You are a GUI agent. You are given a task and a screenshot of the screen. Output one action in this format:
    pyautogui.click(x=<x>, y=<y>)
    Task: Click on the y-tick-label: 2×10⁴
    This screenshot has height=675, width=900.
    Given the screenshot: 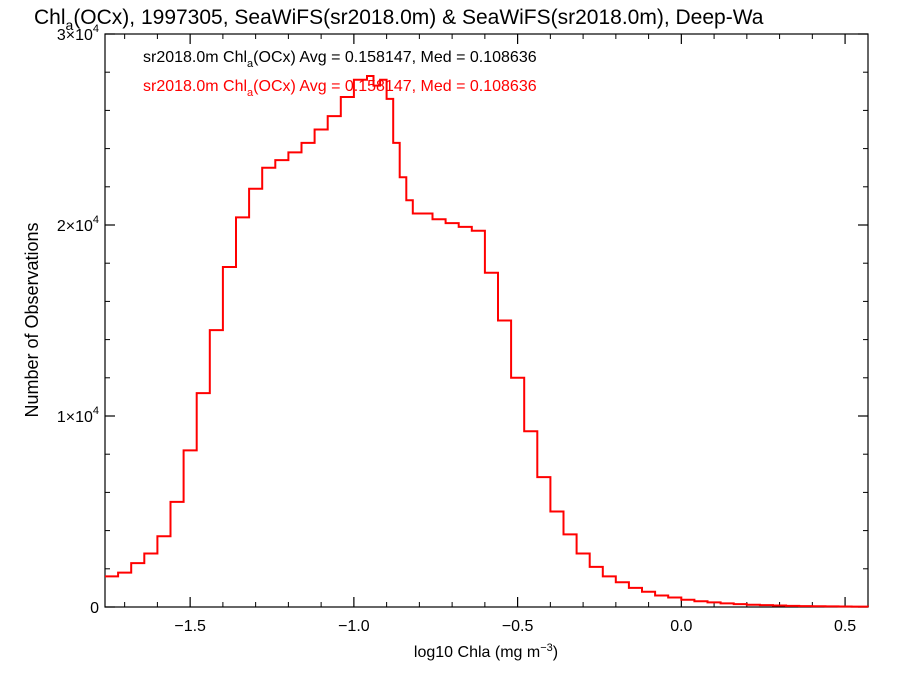 What is the action you would take?
    pyautogui.click(x=78, y=224)
    